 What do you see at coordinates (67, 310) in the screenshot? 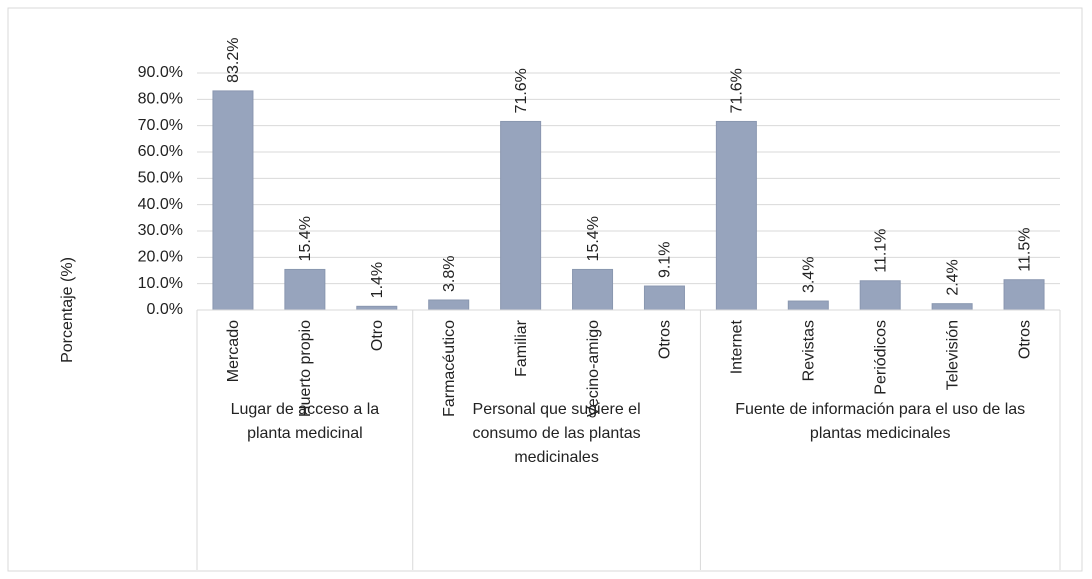
I see `y-axis-title: Porcentaje (%)` at bounding box center [67, 310].